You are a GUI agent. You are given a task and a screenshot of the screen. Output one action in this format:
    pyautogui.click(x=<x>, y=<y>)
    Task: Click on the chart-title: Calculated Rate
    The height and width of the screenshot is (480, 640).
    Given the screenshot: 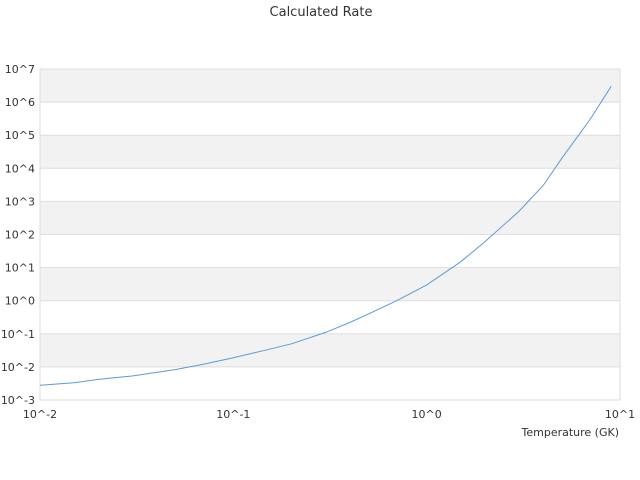 What is the action you would take?
    pyautogui.click(x=321, y=12)
    